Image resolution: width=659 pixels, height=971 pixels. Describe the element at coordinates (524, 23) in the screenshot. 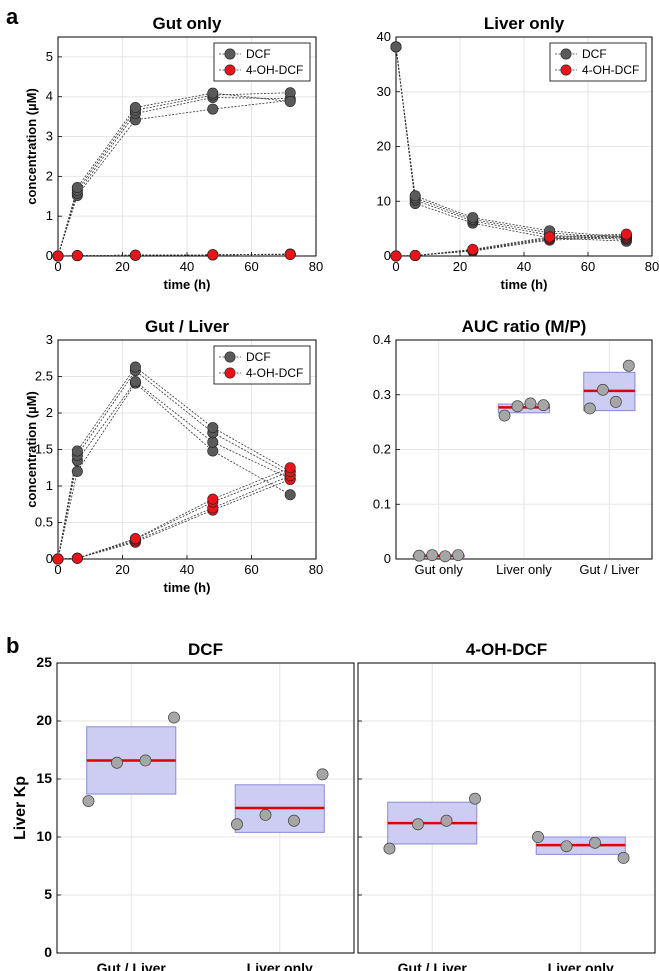

I see `chart-title: Liver only` at that location.